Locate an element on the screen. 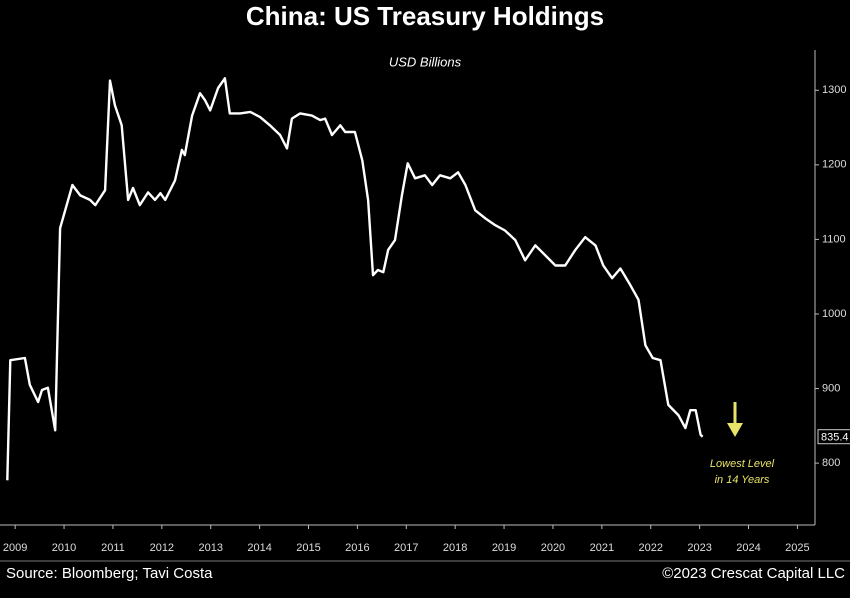 Image resolution: width=850 pixels, height=598 pixels. x-tick-label: 2020 is located at coordinates (553, 548).